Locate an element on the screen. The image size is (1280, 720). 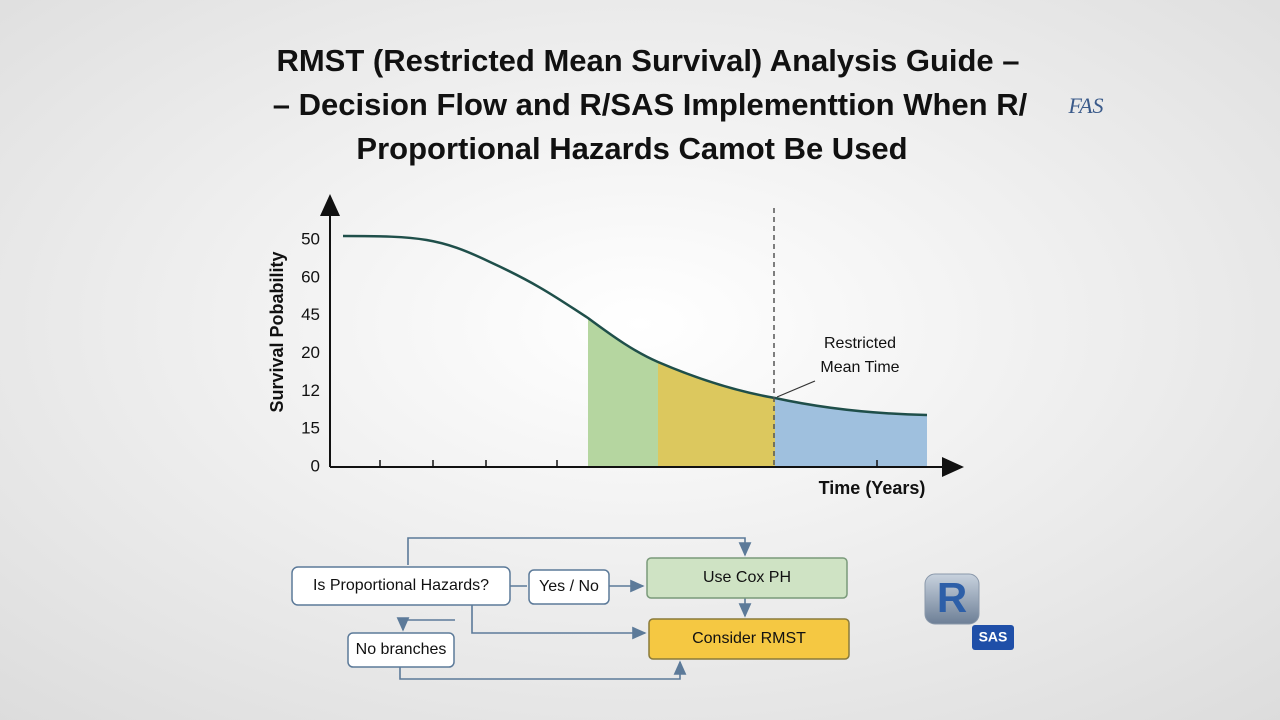
x-ticks is located at coordinates (628, 463).